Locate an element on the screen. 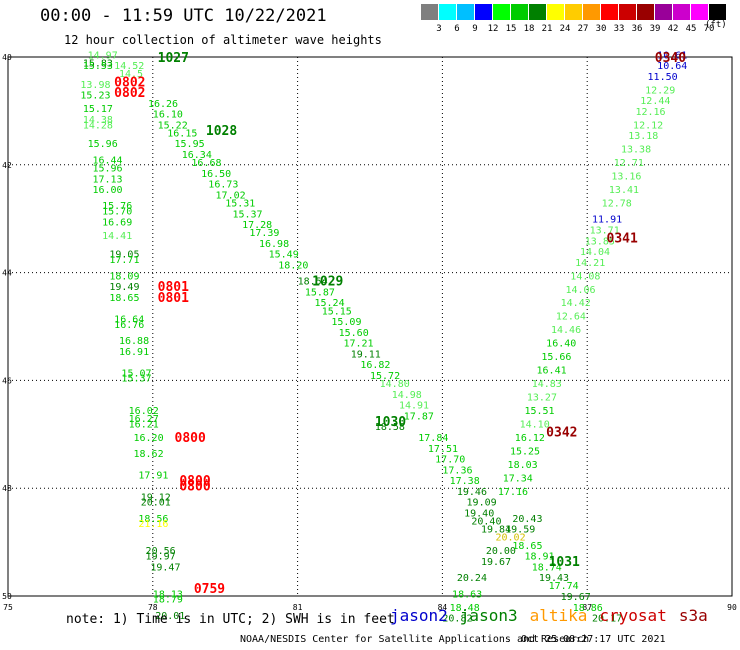 The width and height of the screenshot is (740, 650). wave-height-label: 17.39 is located at coordinates (264, 233).